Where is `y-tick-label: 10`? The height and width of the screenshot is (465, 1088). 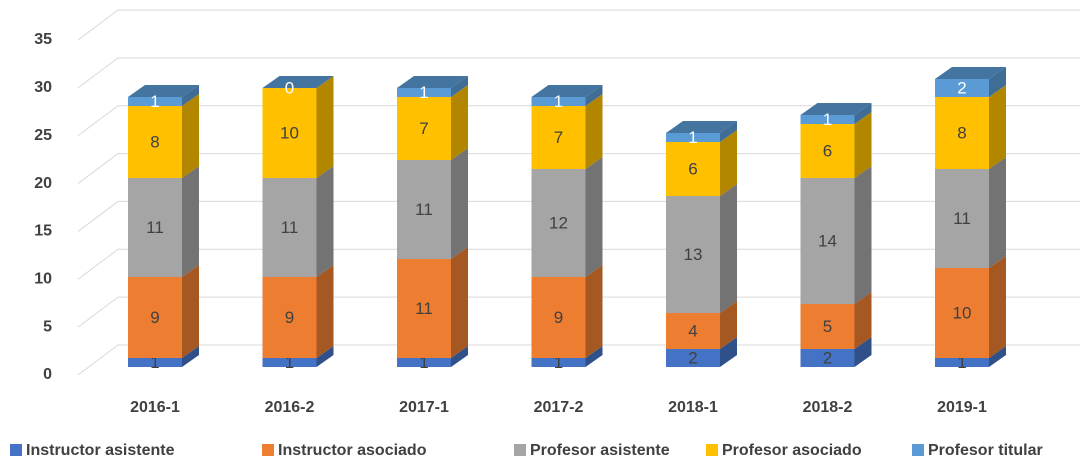 y-tick-label: 10 is located at coordinates (43, 279).